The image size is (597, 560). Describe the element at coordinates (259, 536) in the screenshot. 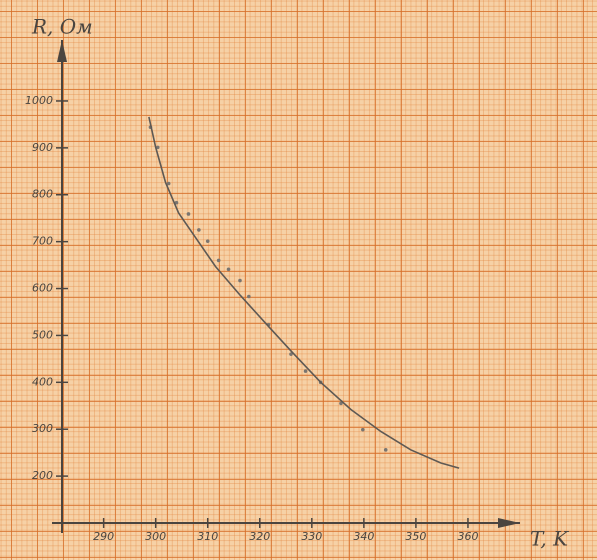

I see `x-tick-label: 320` at that location.